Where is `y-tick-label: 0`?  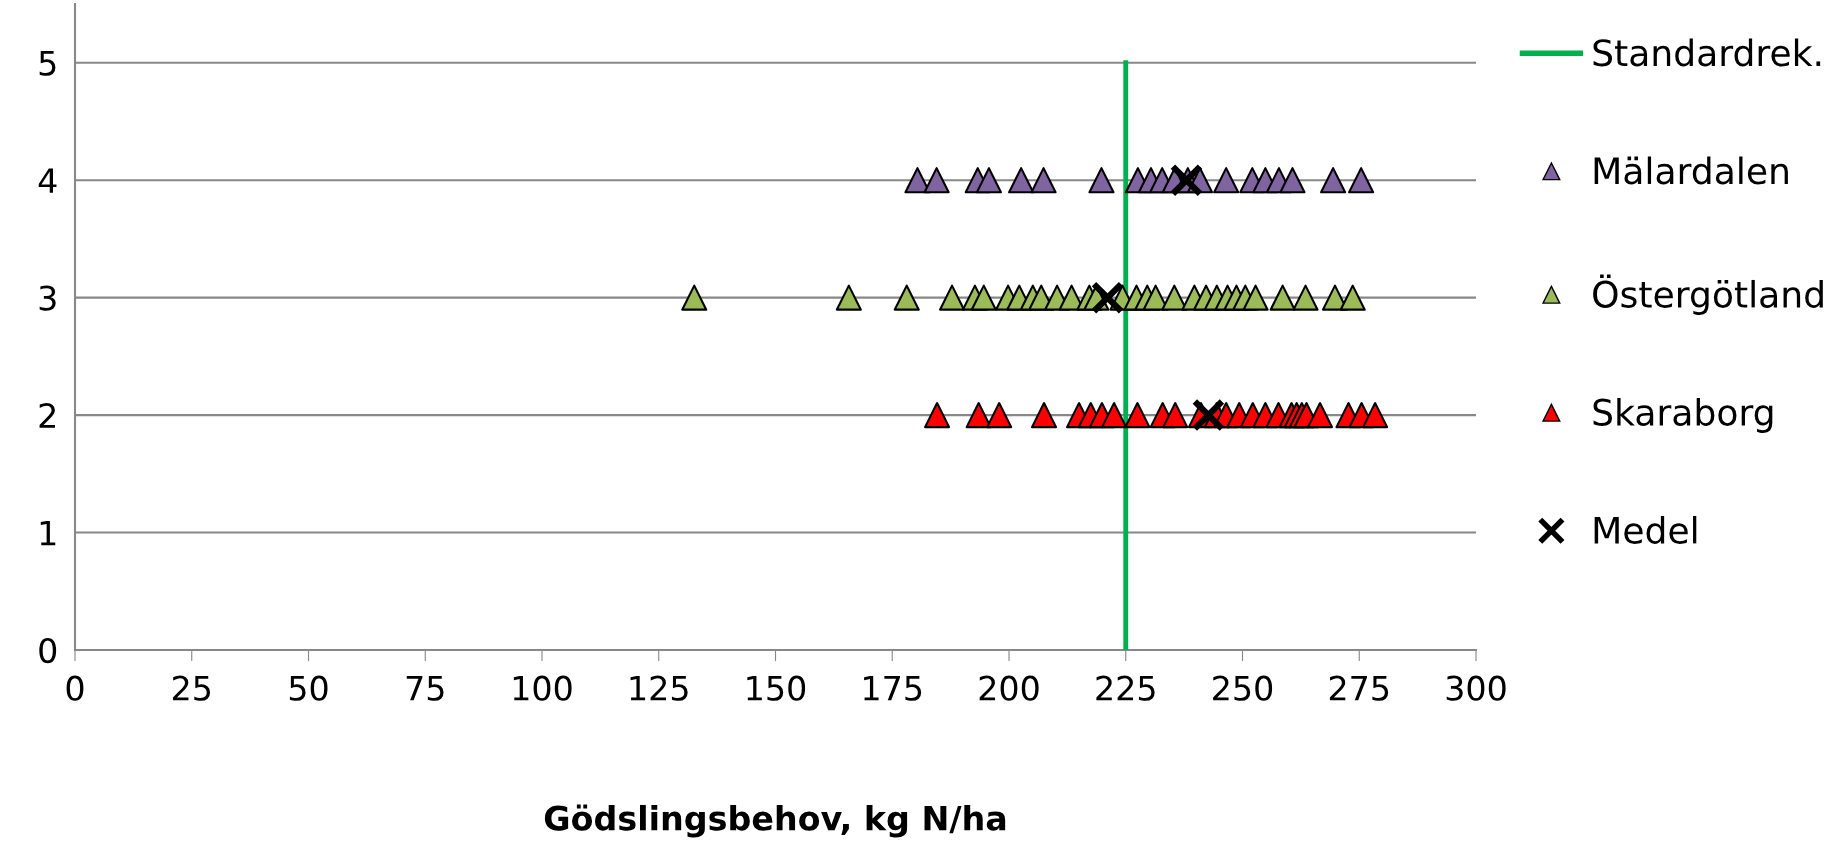
y-tick-label: 0 is located at coordinates (48, 650).